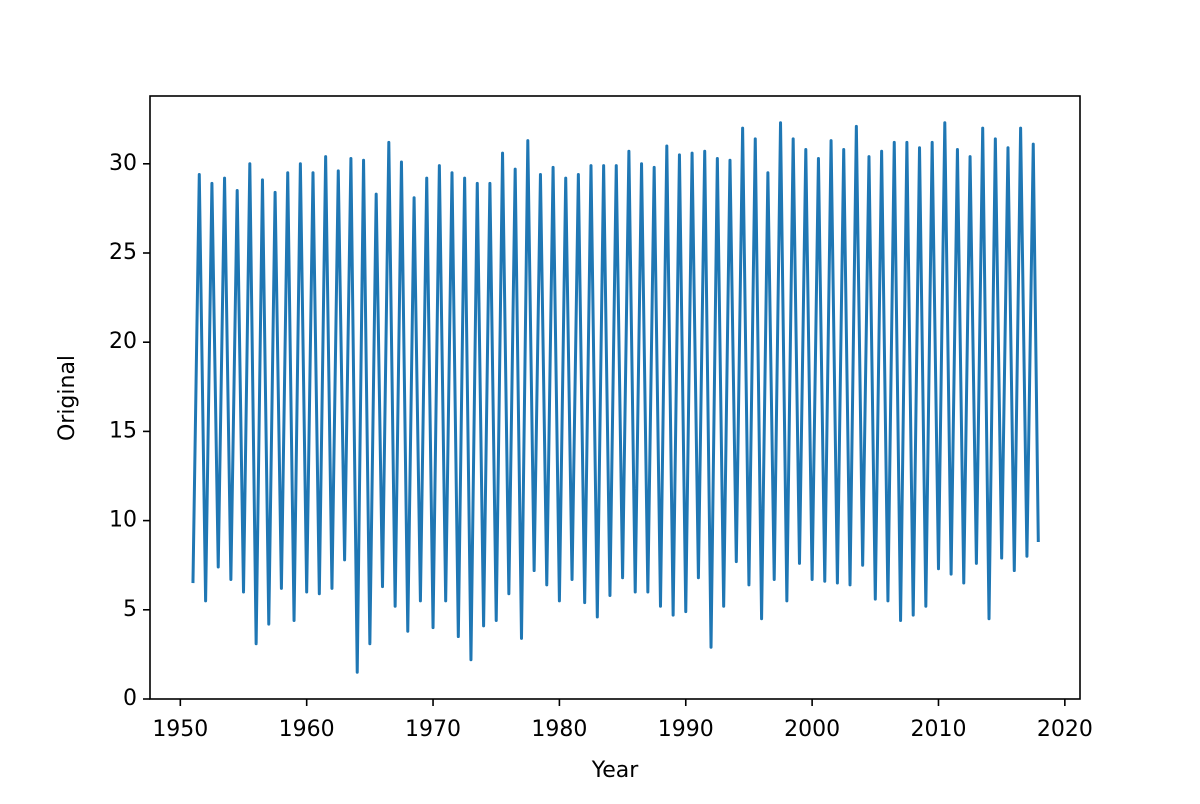 This screenshot has height=804, width=1200. Describe the element at coordinates (67, 398) in the screenshot. I see `y-axis-label: Original` at that location.